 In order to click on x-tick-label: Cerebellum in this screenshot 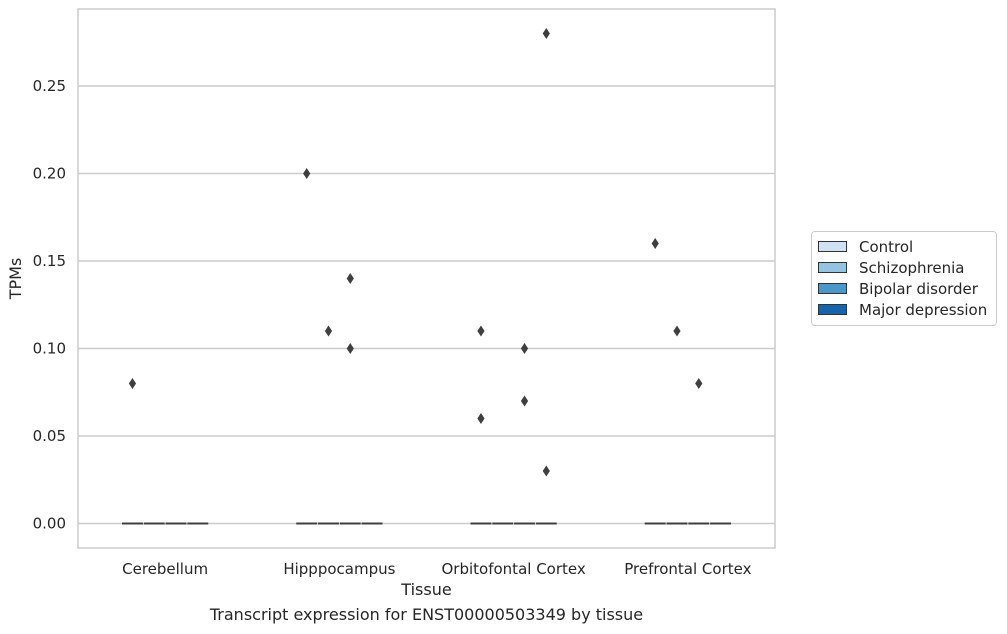, I will do `click(165, 569)`.